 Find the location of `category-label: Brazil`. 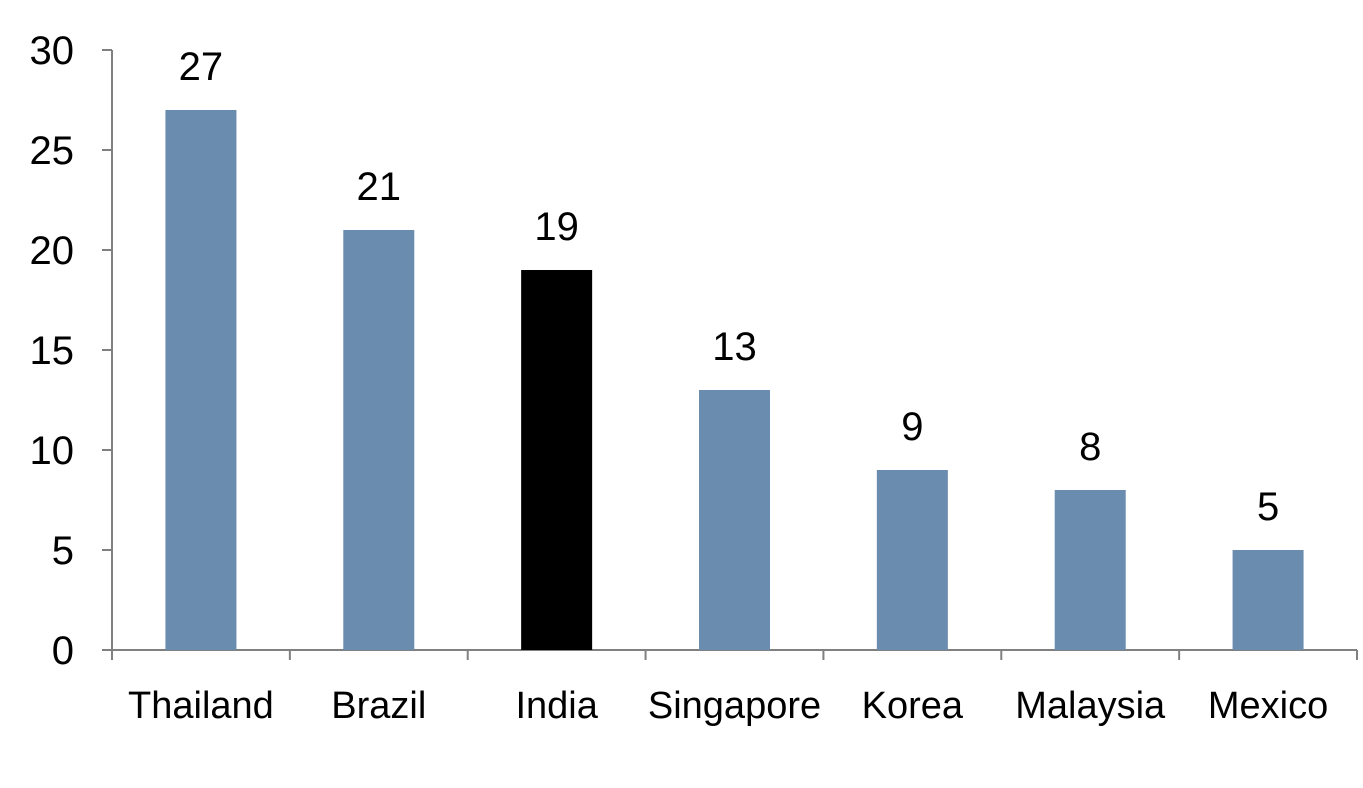

category-label: Brazil is located at coordinates (378, 706).